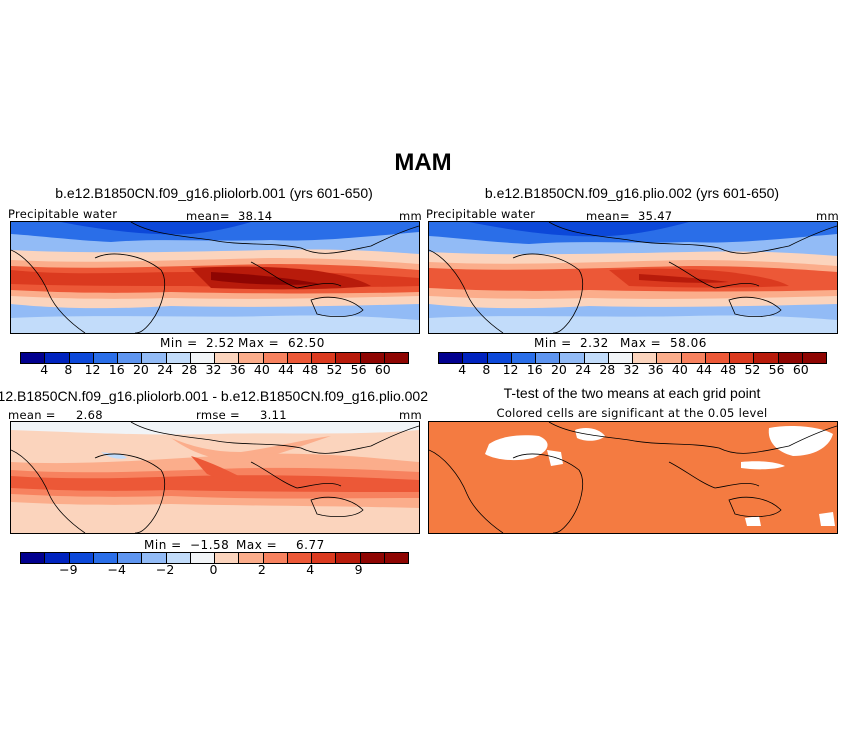  What do you see at coordinates (306, 343) in the screenshot?
I see `max-value: 62.50` at bounding box center [306, 343].